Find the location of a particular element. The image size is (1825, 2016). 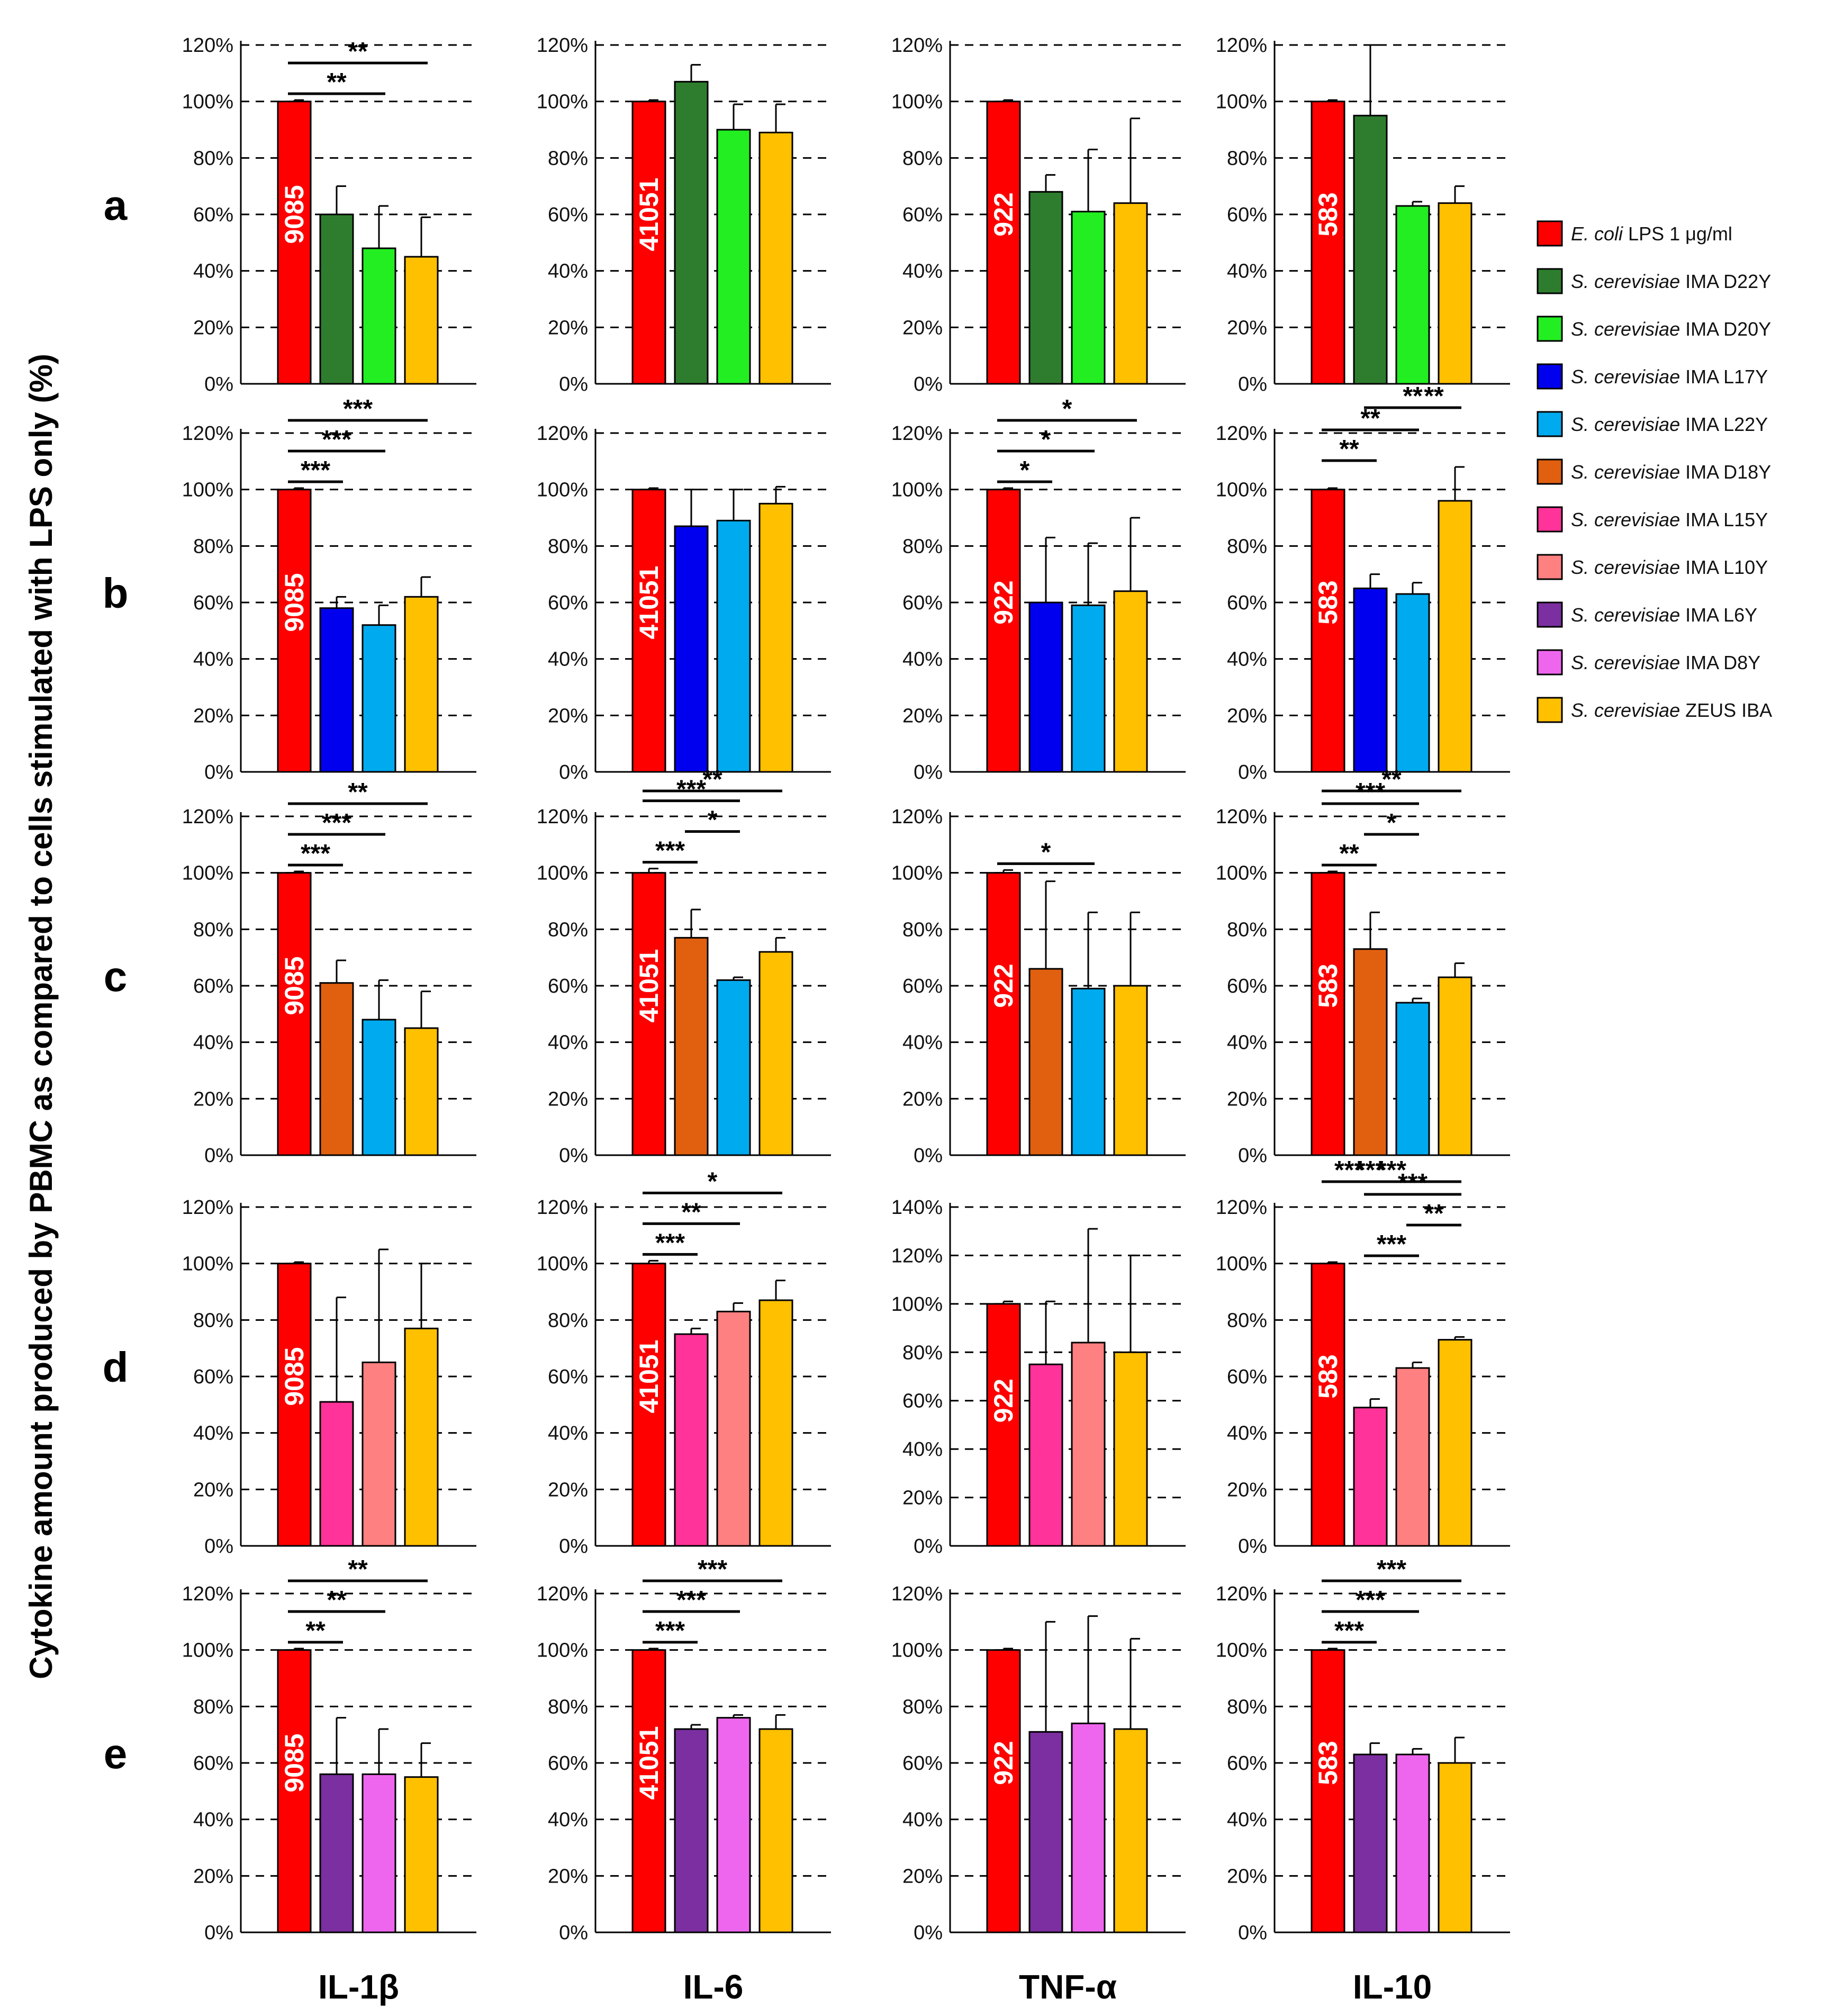

panel-c-2: 0% 20% 40% 60% 80% 100% 120% 922 * is located at coordinates (1038, 986).